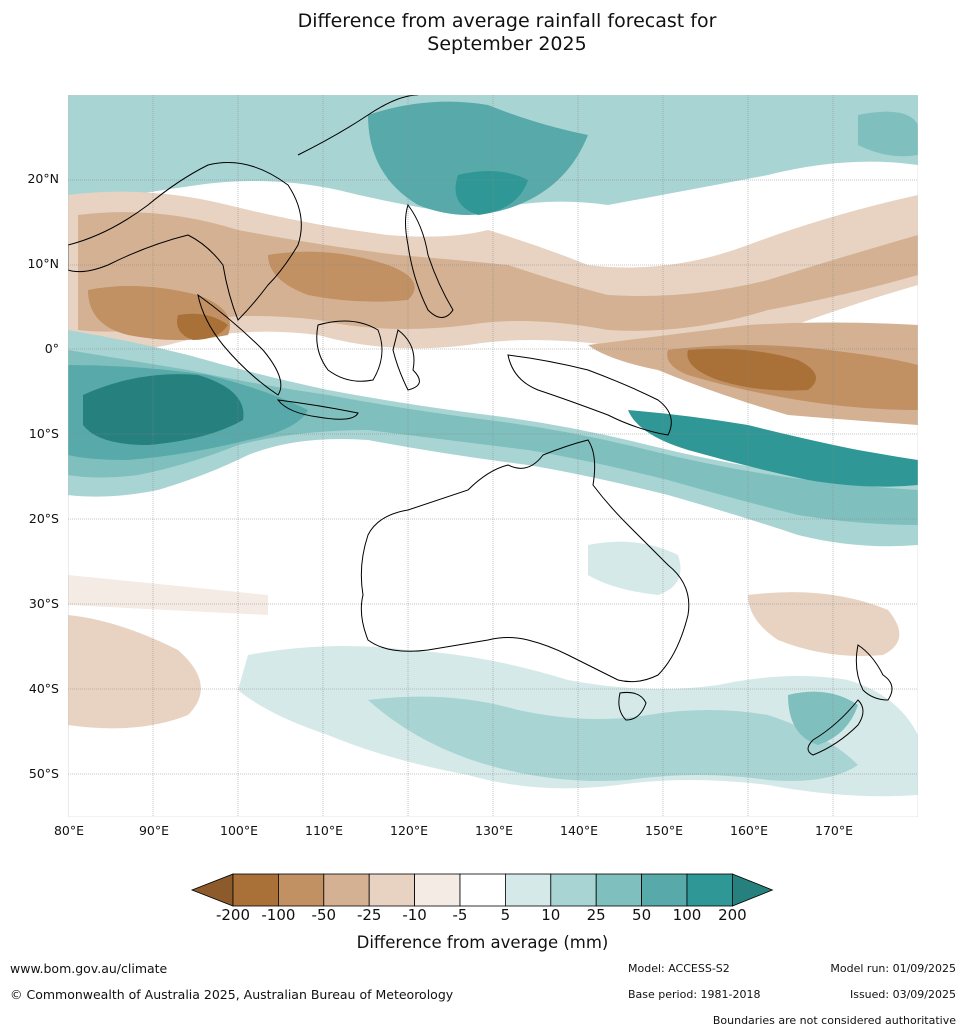 The width and height of the screenshot is (965, 1035). I want to click on new-zealand-south, so click(835, 727).